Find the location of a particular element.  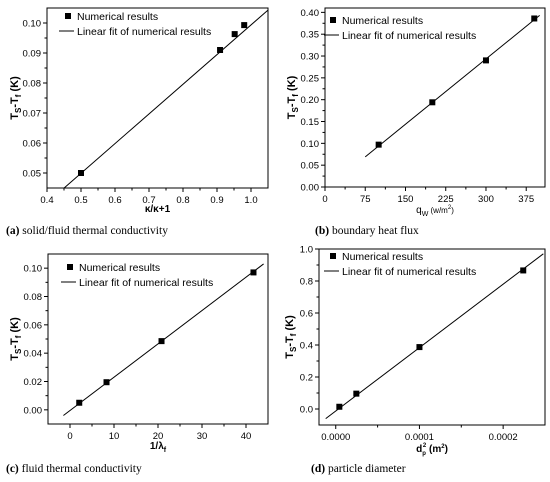

x-axis-label: κ/κ+1 is located at coordinates (158, 209).